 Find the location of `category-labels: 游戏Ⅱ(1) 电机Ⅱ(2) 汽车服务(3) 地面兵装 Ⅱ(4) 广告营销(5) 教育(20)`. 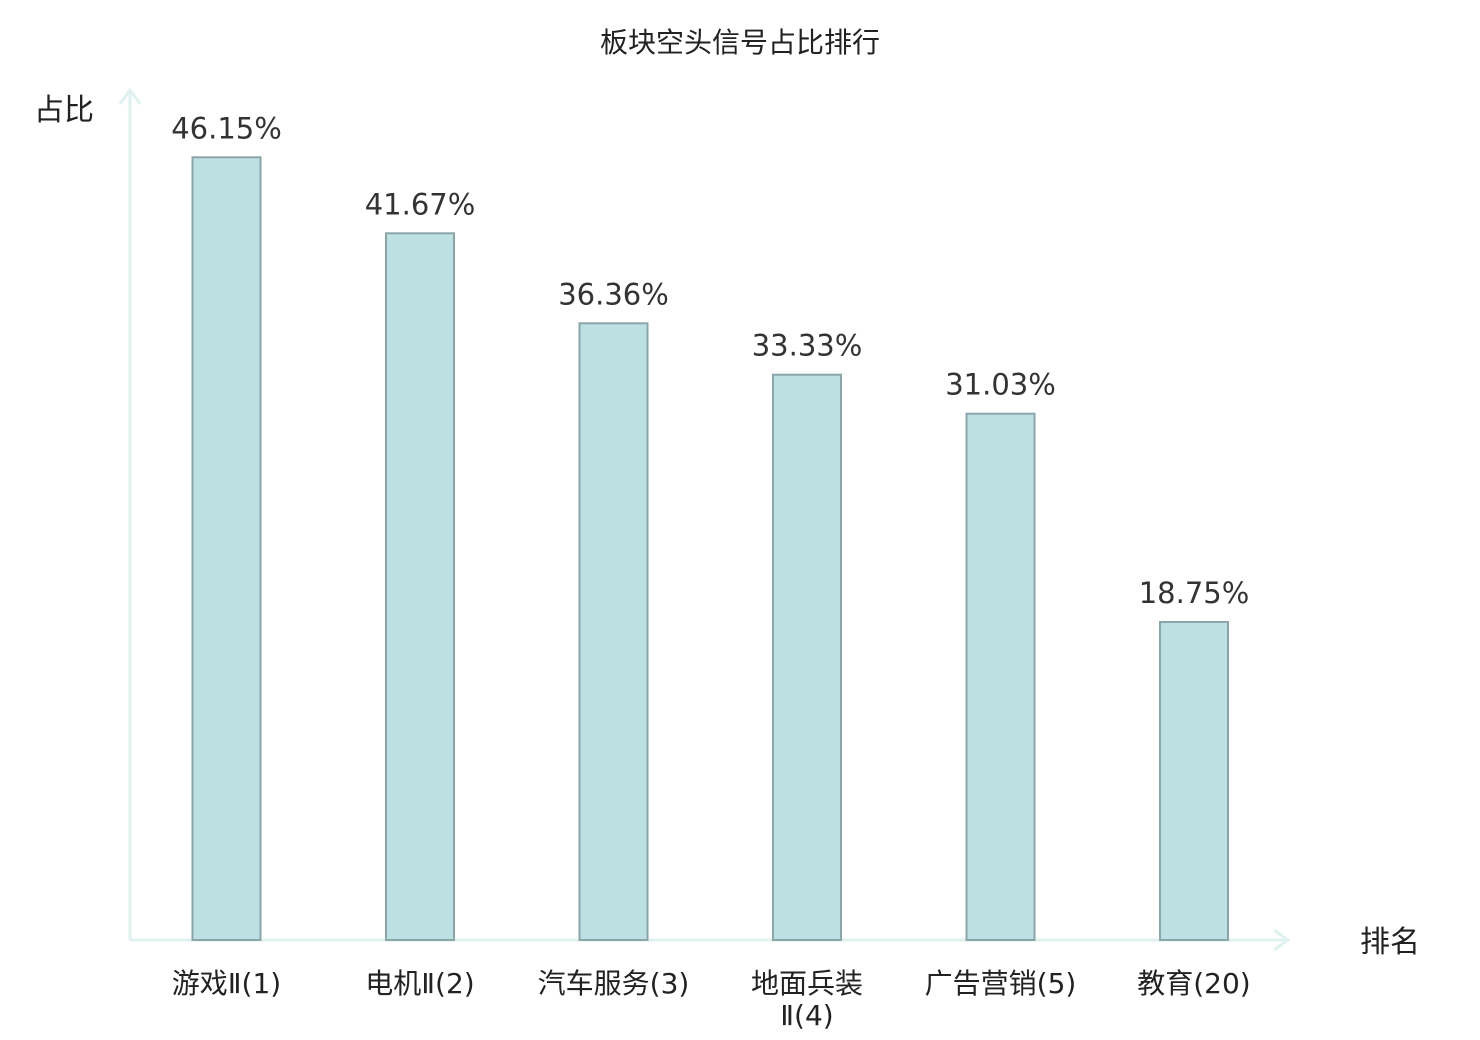

category-labels: 游戏Ⅱ(1) 电机Ⅱ(2) 汽车服务(3) 地面兵装 Ⅱ(4) 广告营销(5) 教育(20) is located at coordinates (711, 999).